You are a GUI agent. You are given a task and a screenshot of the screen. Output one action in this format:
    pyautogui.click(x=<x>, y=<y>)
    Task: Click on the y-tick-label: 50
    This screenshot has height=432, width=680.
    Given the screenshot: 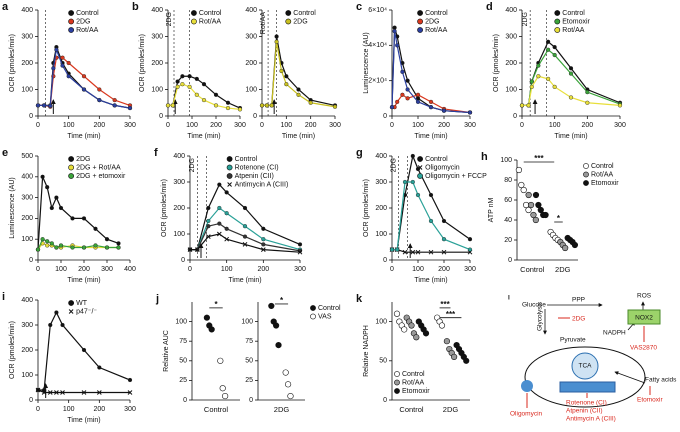 What is the action you would take?
    pyautogui.click(x=249, y=361)
    